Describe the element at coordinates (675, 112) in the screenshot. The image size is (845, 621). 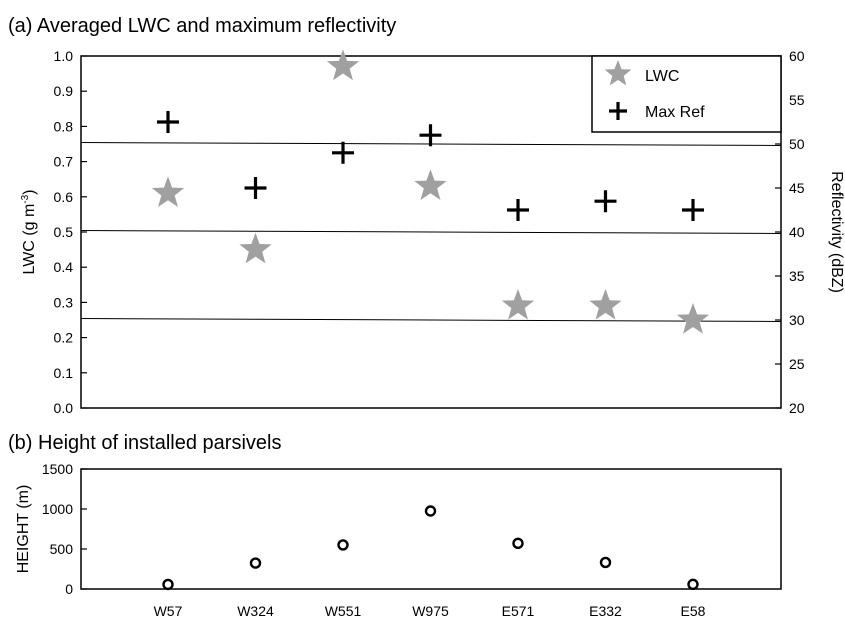
I see `legend-maxref-label: Max Ref` at that location.